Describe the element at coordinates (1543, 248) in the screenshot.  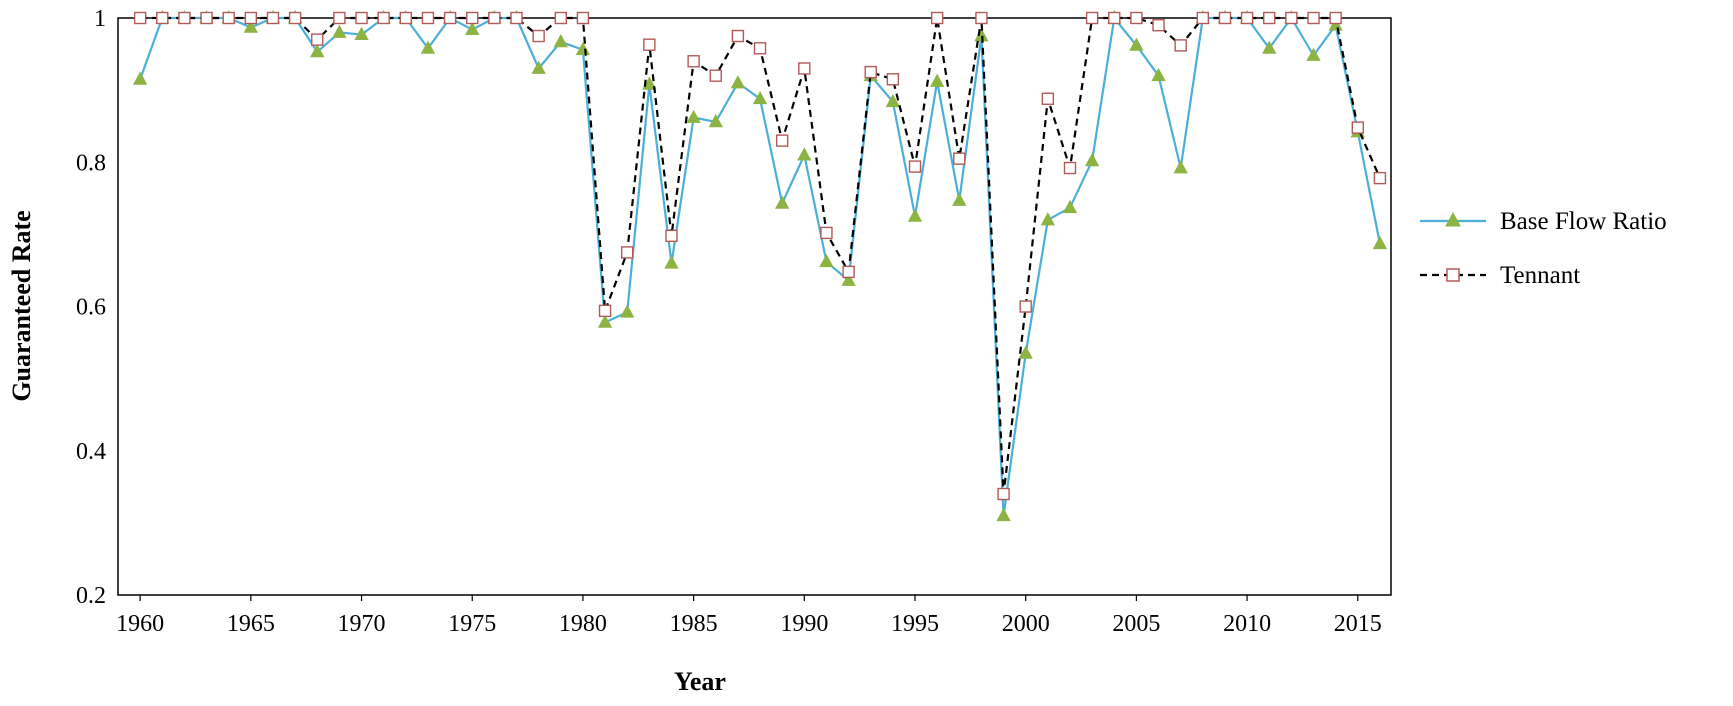
I see `legend: Base Flow Ratio Tennant` at that location.